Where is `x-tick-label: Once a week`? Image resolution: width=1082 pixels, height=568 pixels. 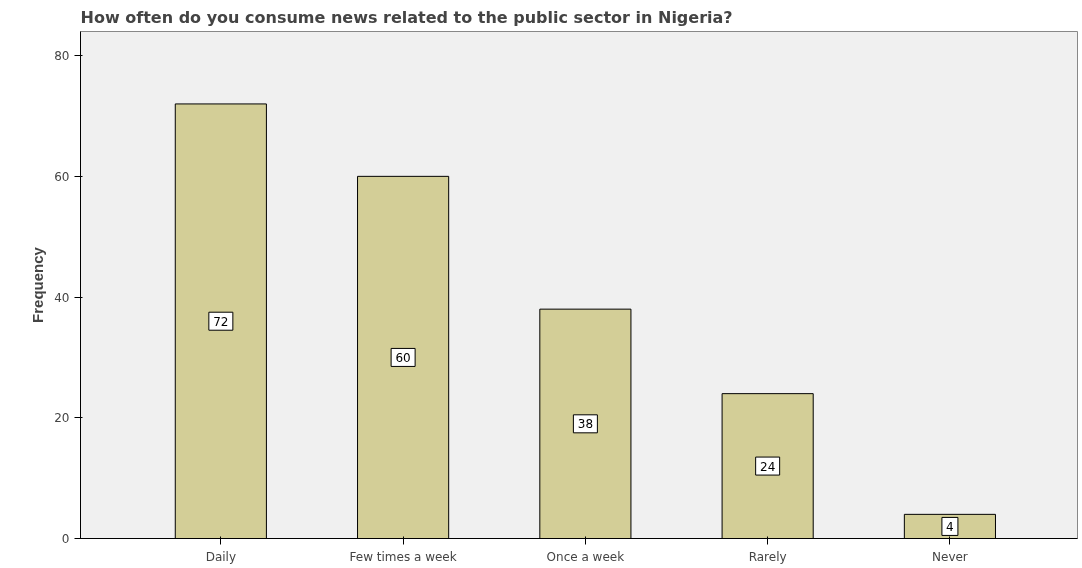 x-tick-label: Once a week is located at coordinates (585, 556).